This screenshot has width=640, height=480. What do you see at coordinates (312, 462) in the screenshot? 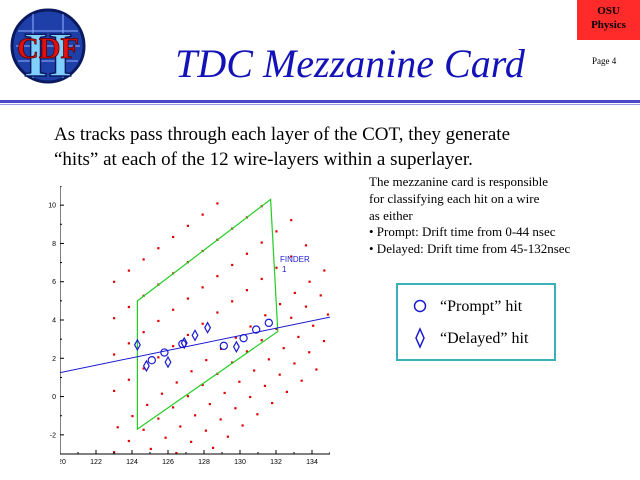
I see `x-tick-label: 134` at bounding box center [312, 462].